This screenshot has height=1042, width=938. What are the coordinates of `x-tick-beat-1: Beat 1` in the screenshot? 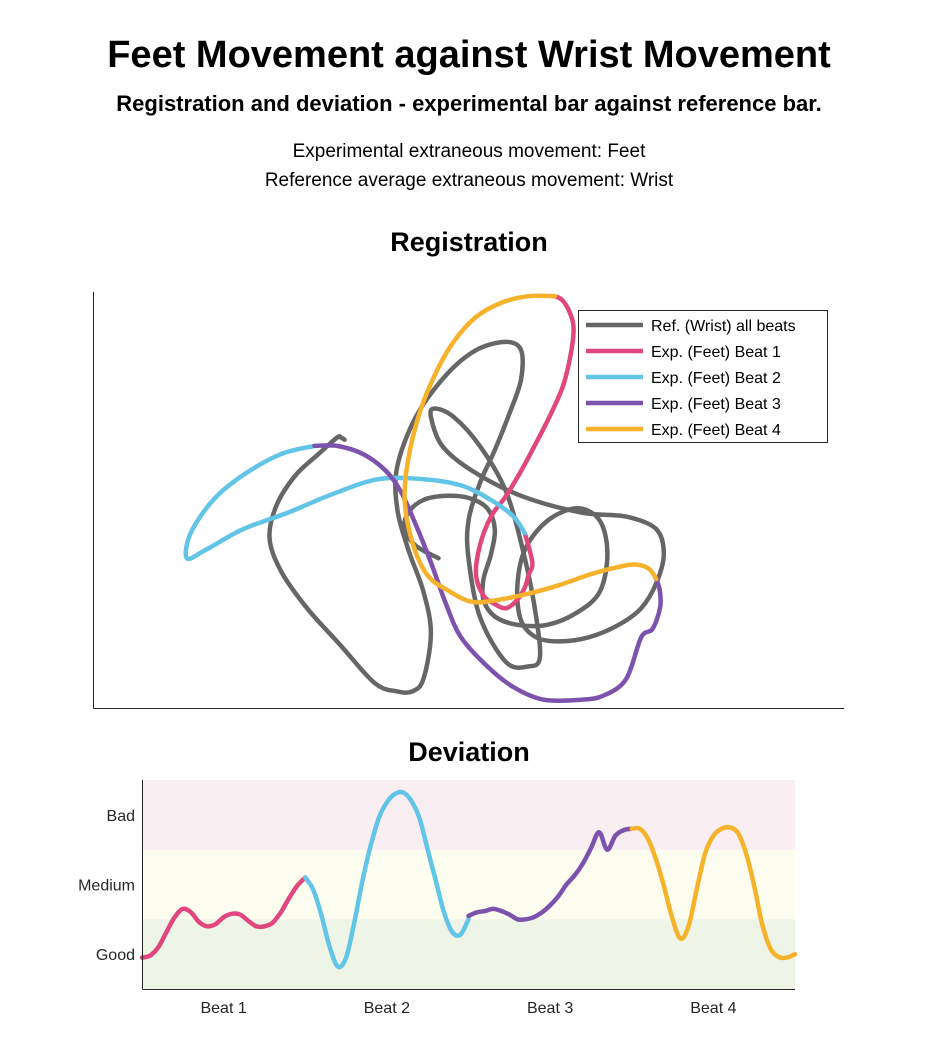 It's located at (223, 1008).